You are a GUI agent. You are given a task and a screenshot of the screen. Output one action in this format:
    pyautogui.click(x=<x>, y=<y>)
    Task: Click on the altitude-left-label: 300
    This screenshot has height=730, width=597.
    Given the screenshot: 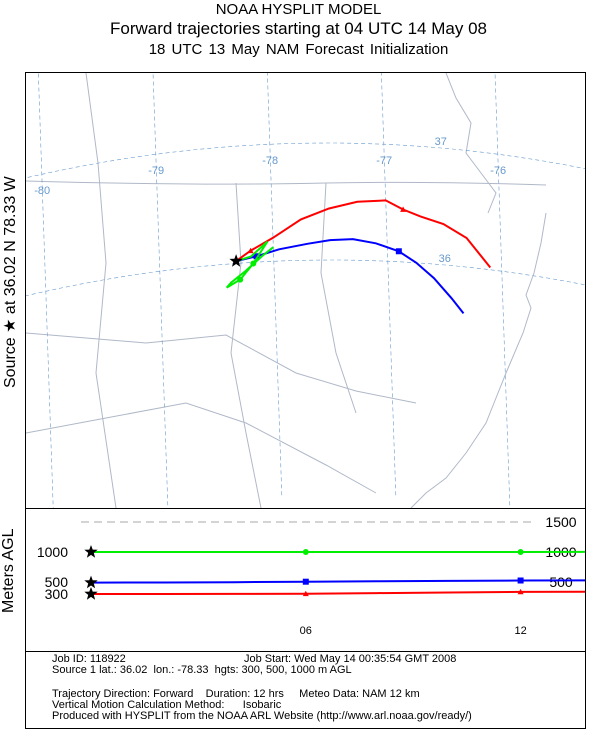 What is the action you would take?
    pyautogui.click(x=57, y=594)
    